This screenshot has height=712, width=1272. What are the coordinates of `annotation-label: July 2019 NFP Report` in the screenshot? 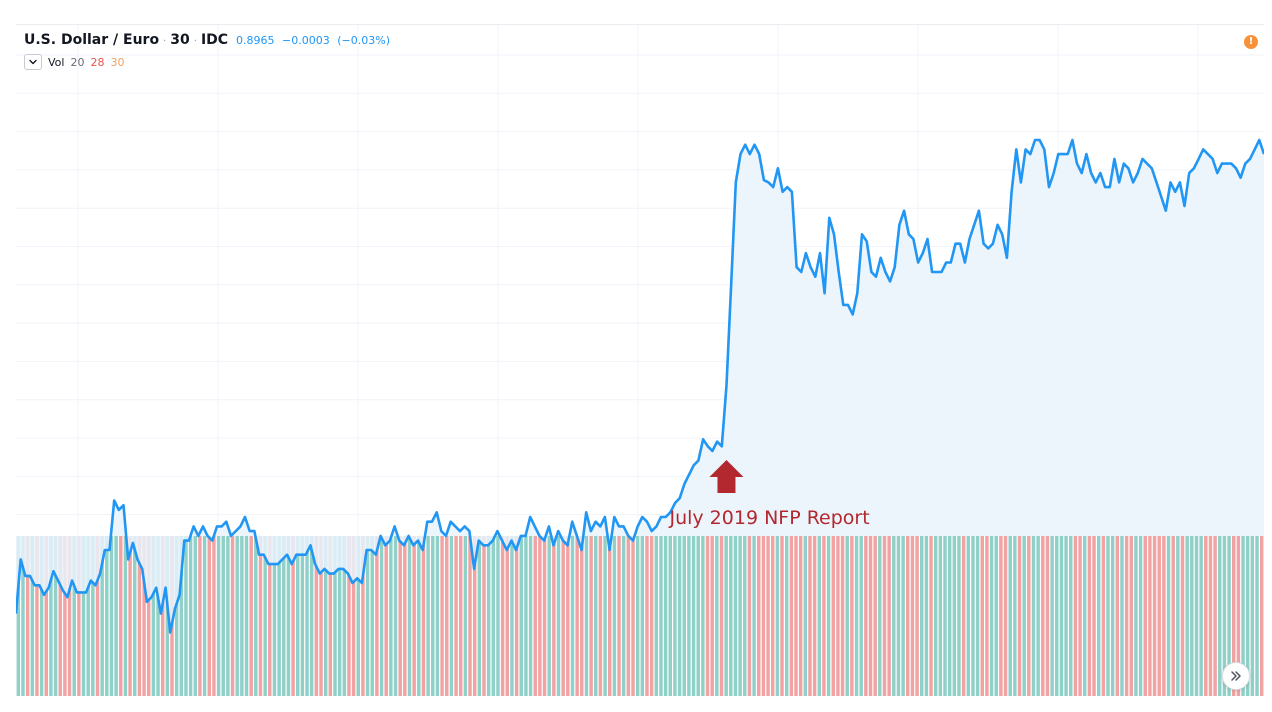 It's located at (768, 518).